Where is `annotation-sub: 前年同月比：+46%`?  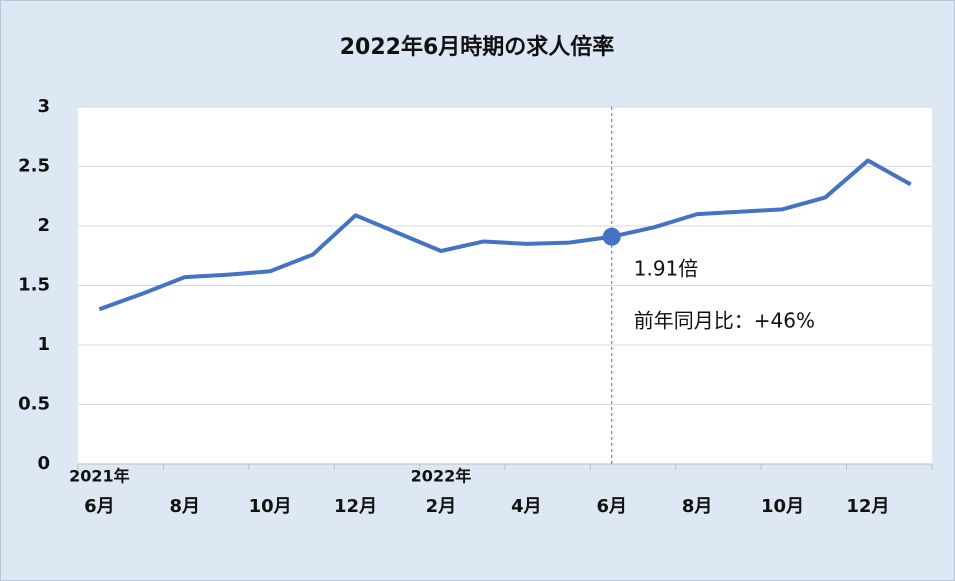
annotation-sub: 前年同月比：+46% is located at coordinates (724, 321).